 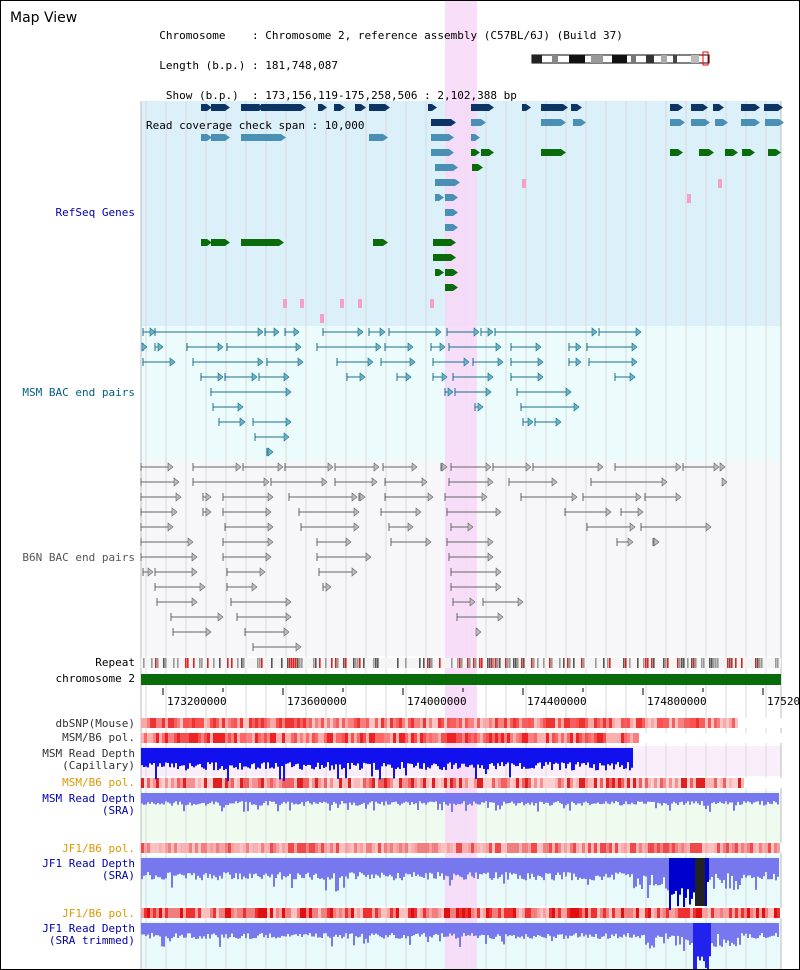 What do you see at coordinates (78, 392) in the screenshot?
I see `track-label-msm-bac: MSM BAC end pairs` at bounding box center [78, 392].